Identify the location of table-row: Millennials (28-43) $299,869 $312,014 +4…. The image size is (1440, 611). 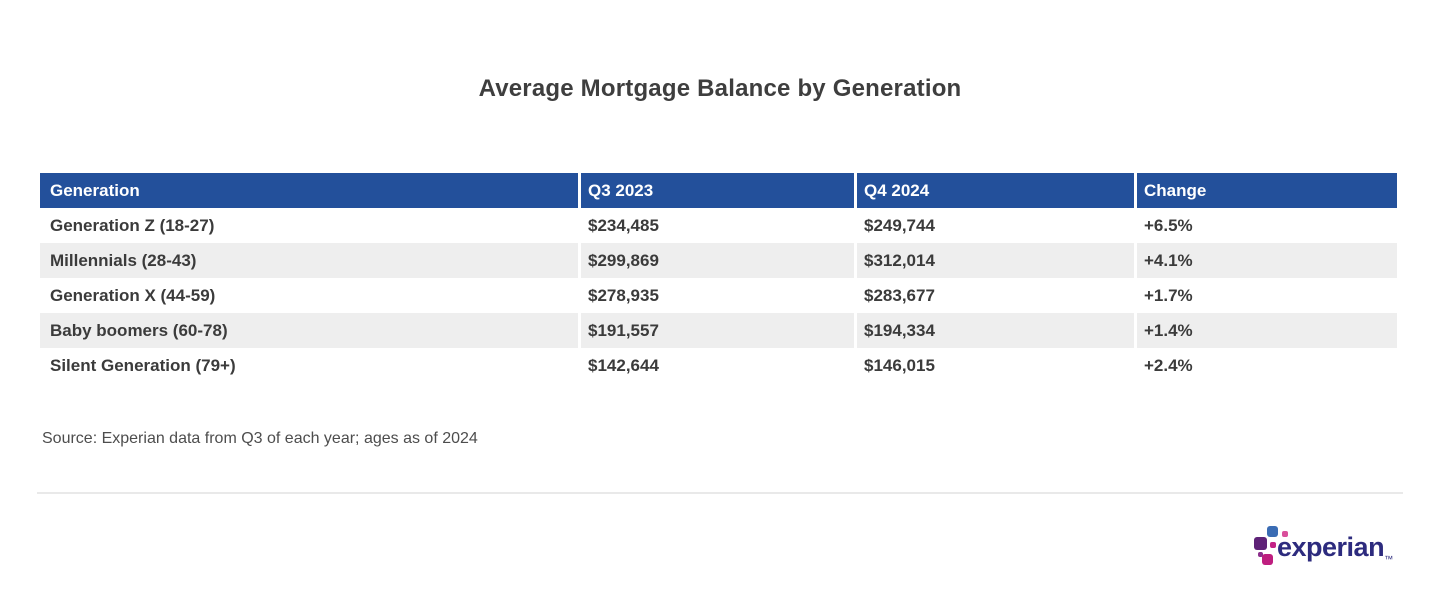
(718, 260).